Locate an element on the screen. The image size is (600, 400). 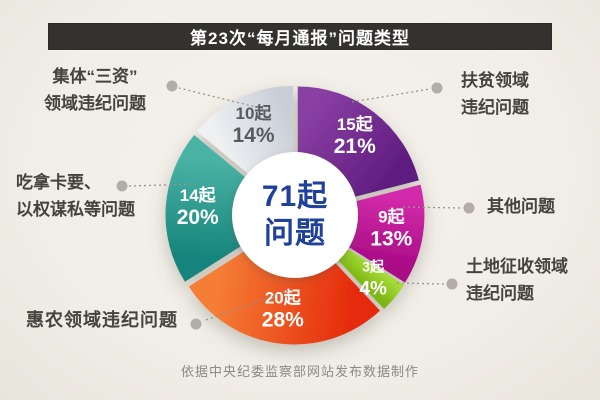
callout-extortion-abuse: 吃拿卡要、 以权谋私等问题 is located at coordinates (75, 196).